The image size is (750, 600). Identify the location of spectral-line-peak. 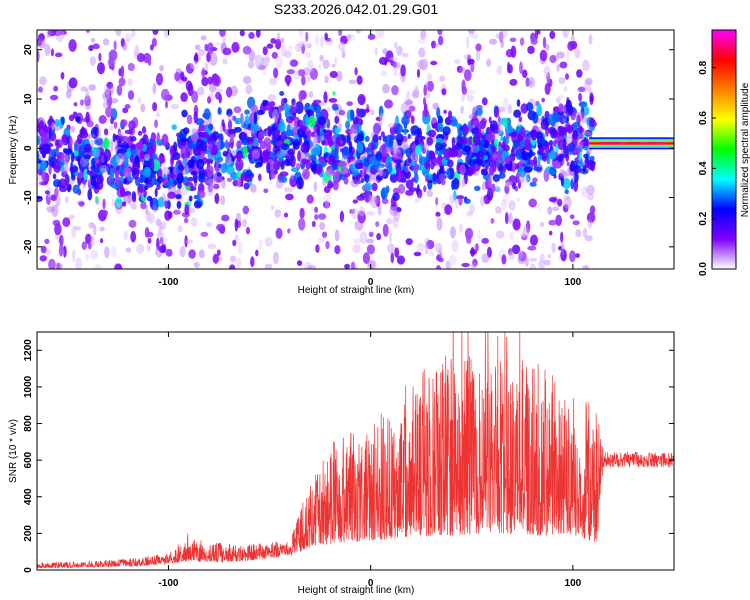
(604, 143).